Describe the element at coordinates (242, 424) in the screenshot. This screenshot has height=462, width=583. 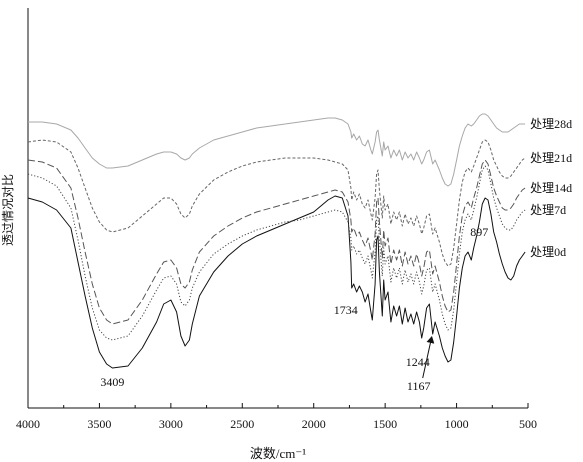
I see `x-tick-label: 2500` at that location.